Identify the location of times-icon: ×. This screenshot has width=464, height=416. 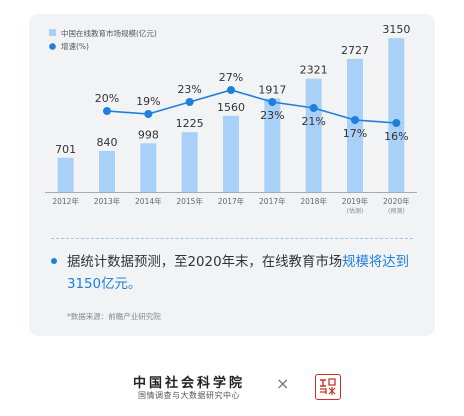
(283, 383).